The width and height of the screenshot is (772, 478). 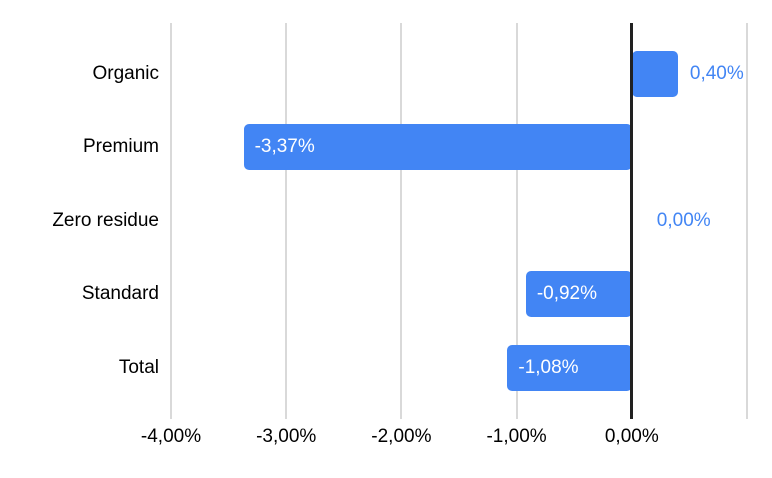 I want to click on x-axis-tick-label: -3,00%, so click(x=286, y=436).